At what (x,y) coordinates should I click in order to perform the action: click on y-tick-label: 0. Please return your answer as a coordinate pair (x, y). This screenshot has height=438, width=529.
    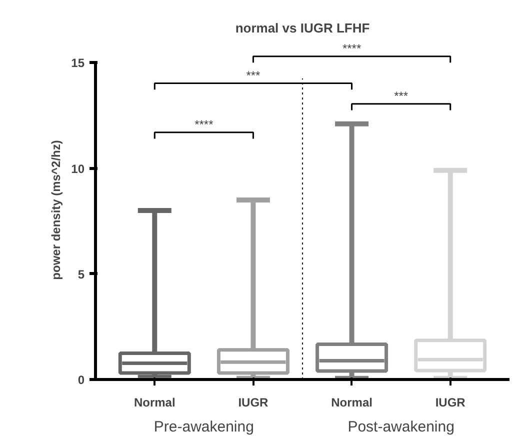
    Looking at the image, I should click on (81, 380).